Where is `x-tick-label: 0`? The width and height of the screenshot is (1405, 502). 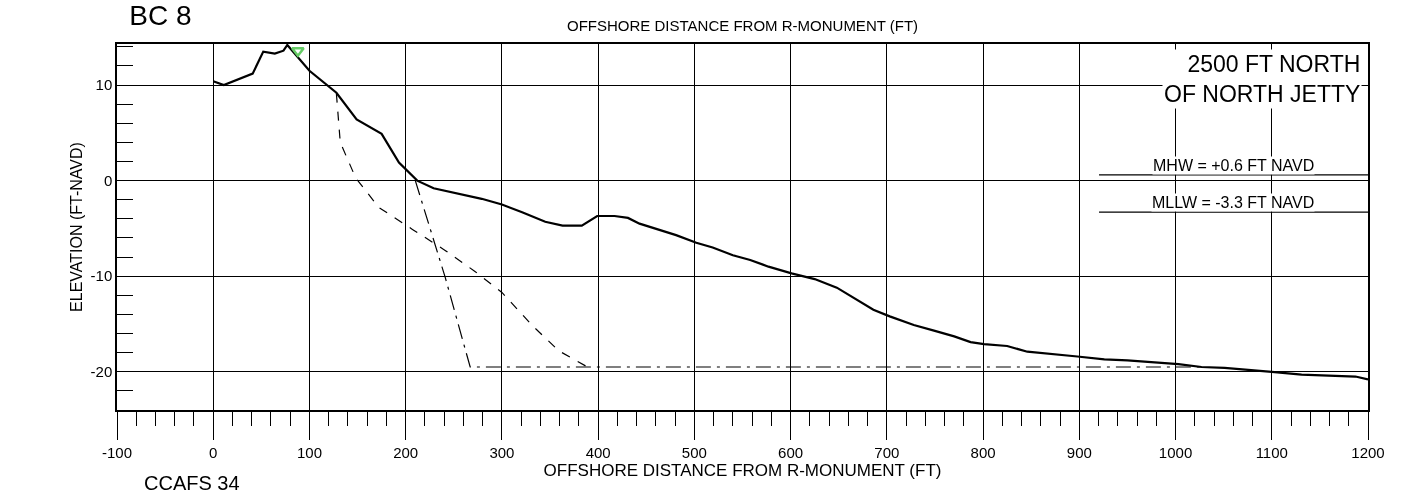
x-tick-label: 0 is located at coordinates (213, 452).